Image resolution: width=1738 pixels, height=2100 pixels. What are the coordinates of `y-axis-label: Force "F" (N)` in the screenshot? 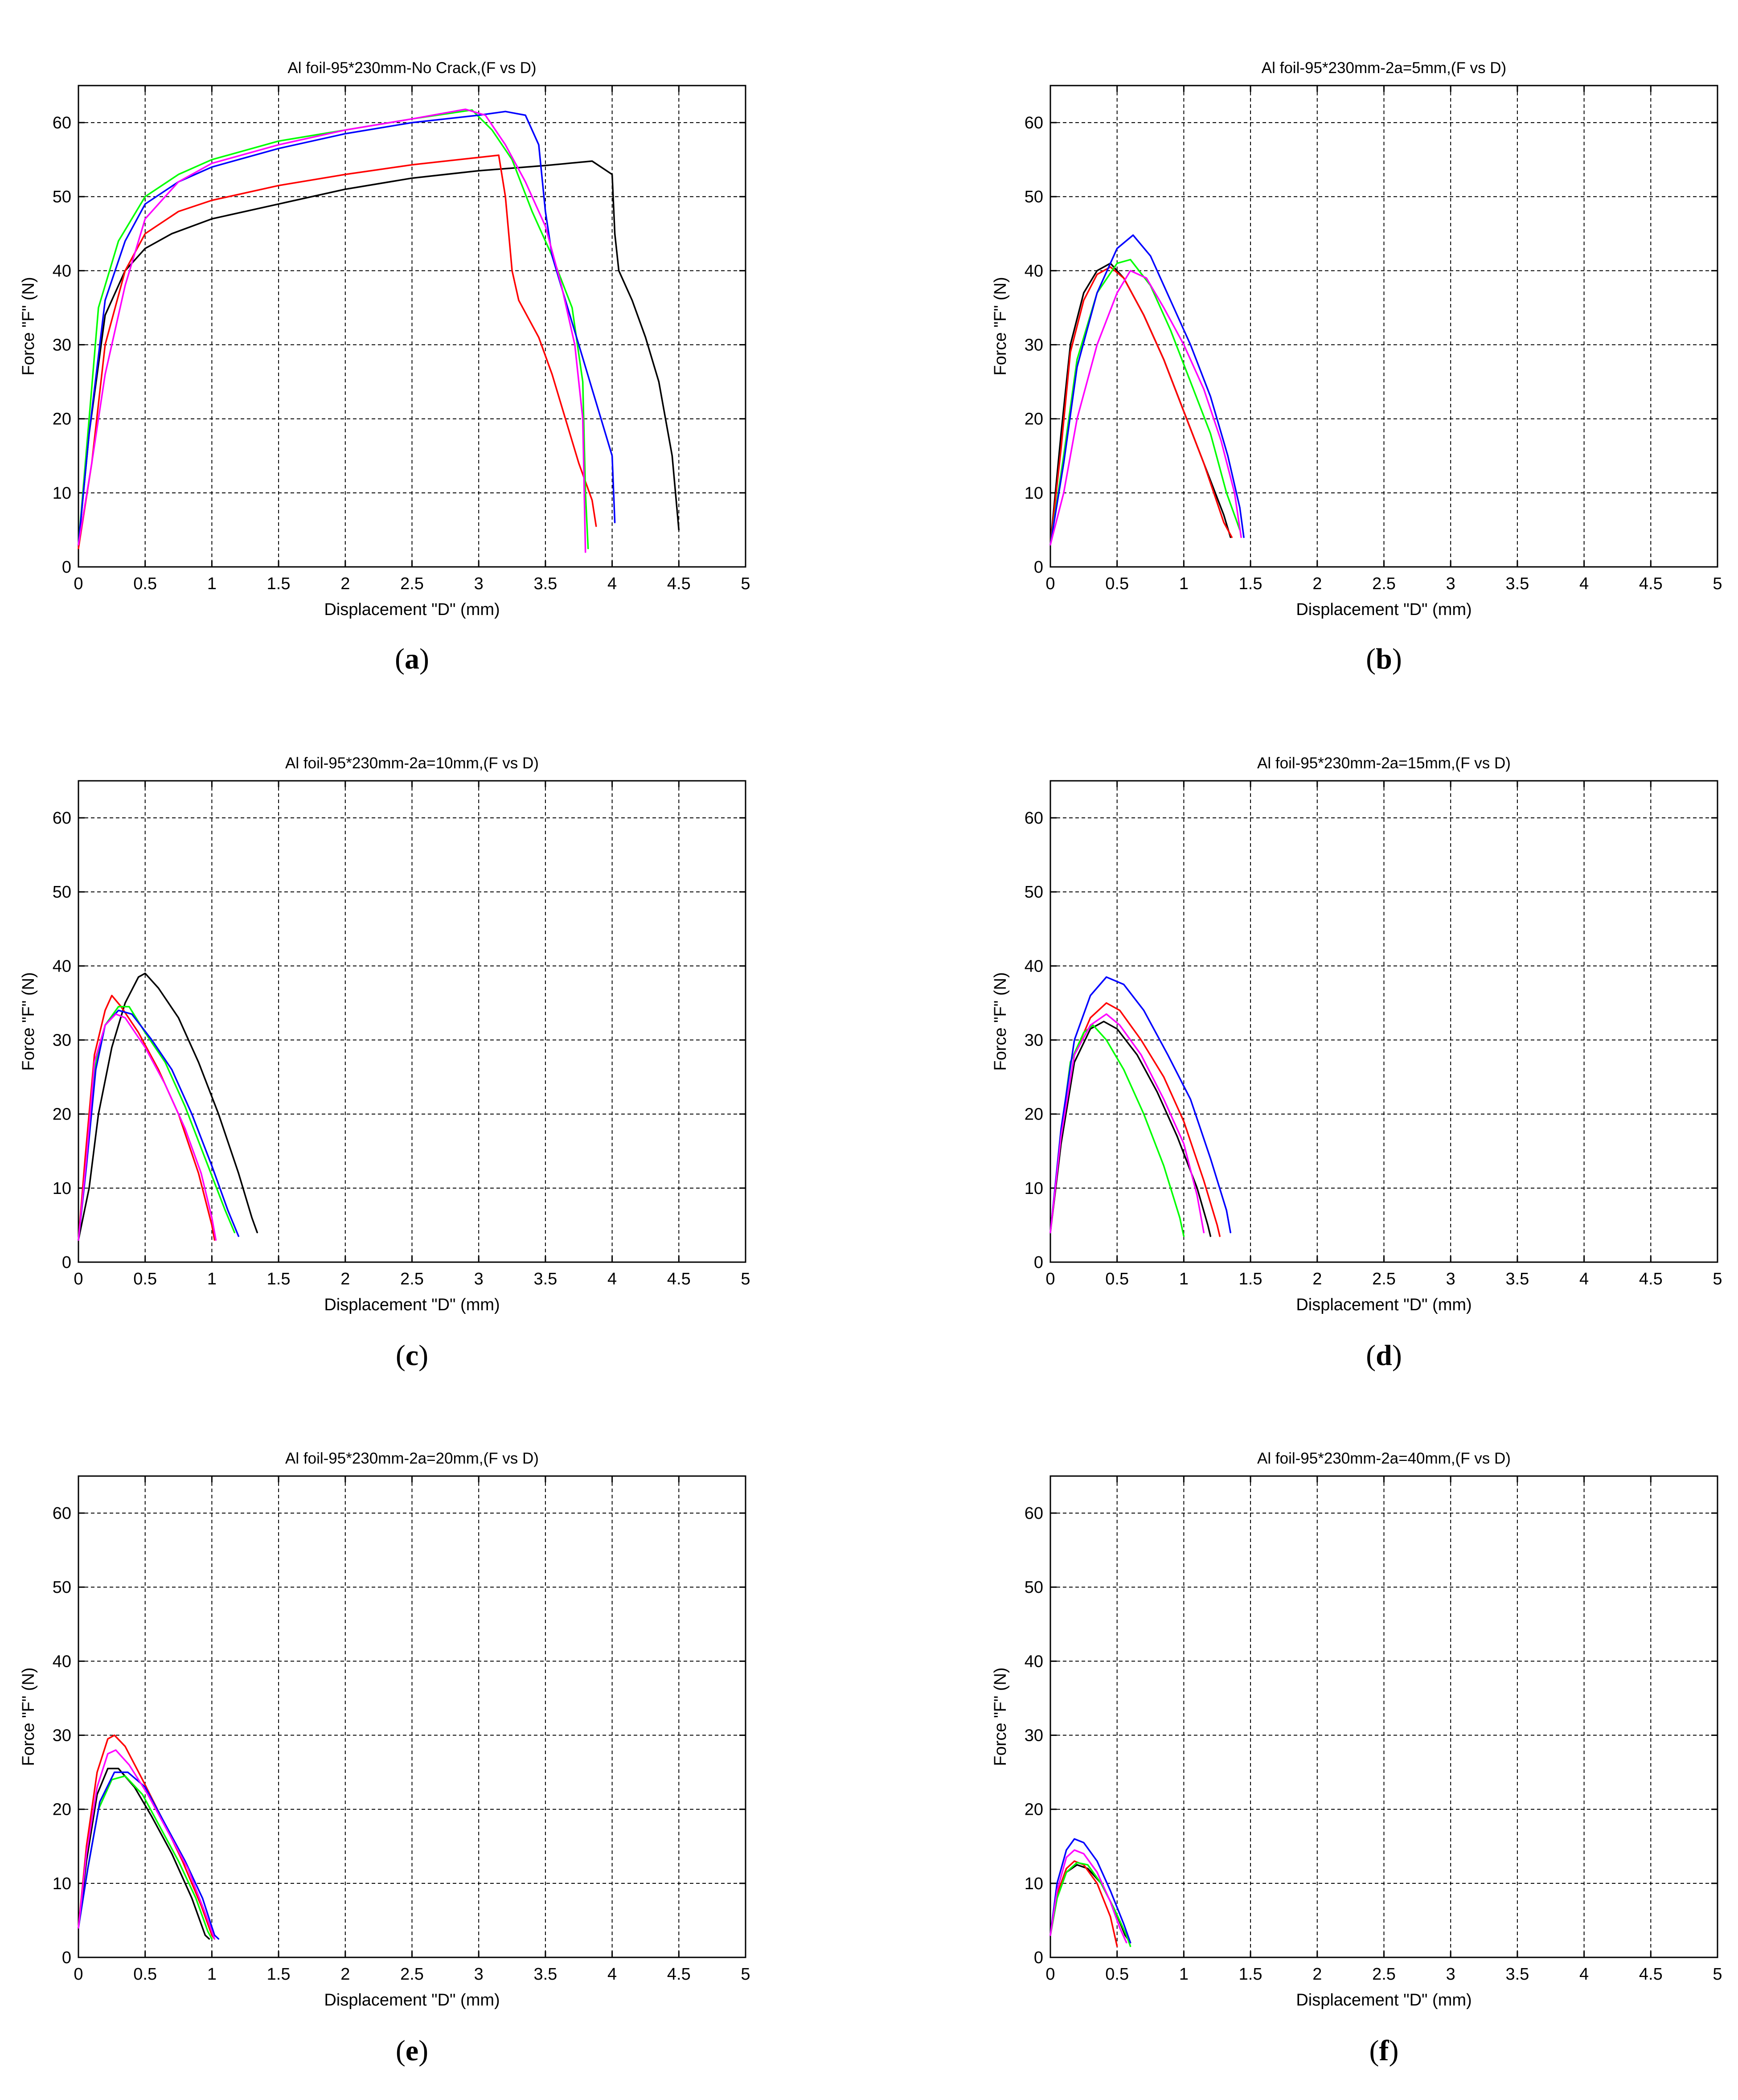 It's located at (28, 1021).